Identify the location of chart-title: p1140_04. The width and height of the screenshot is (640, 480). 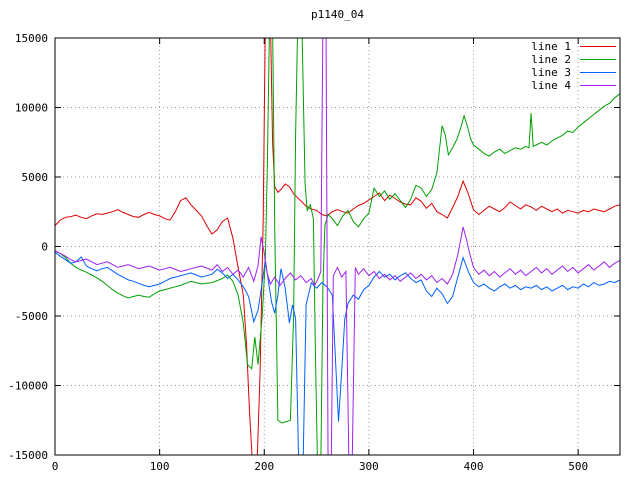
(337, 14).